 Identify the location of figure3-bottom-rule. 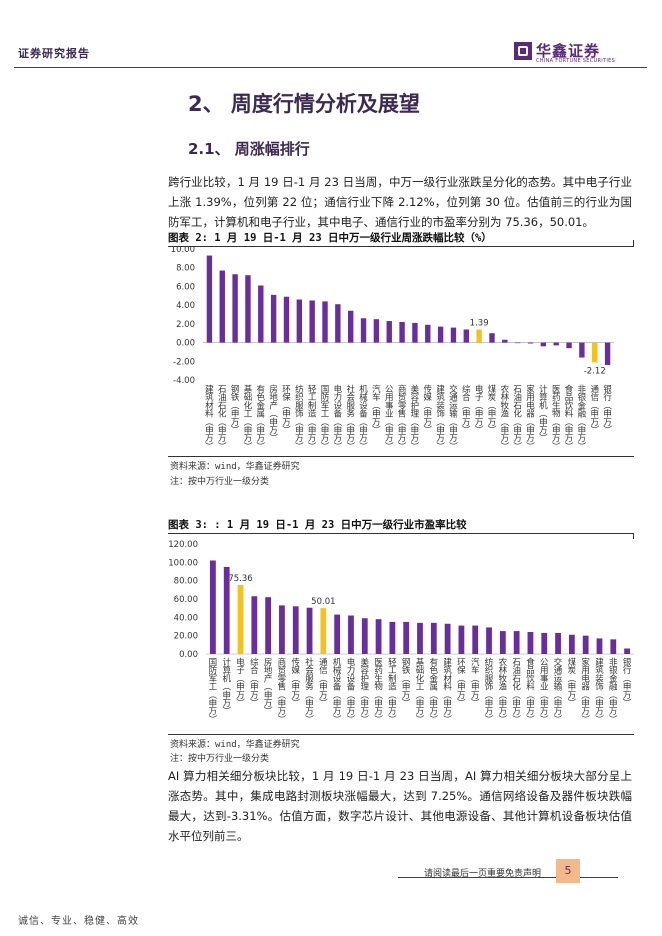
(401, 734).